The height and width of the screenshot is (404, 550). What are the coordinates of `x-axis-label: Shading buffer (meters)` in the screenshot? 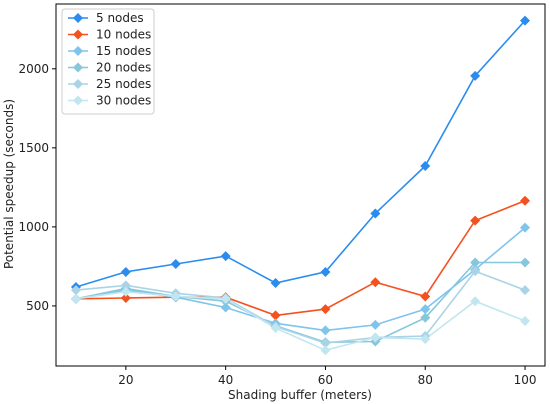 It's located at (300, 395).